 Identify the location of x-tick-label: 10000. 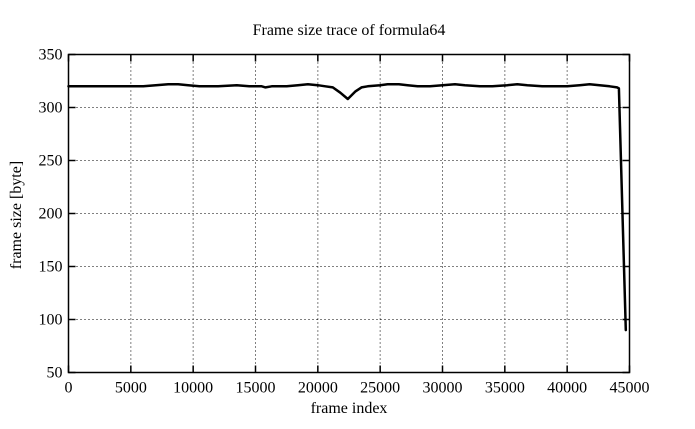
(193, 388).